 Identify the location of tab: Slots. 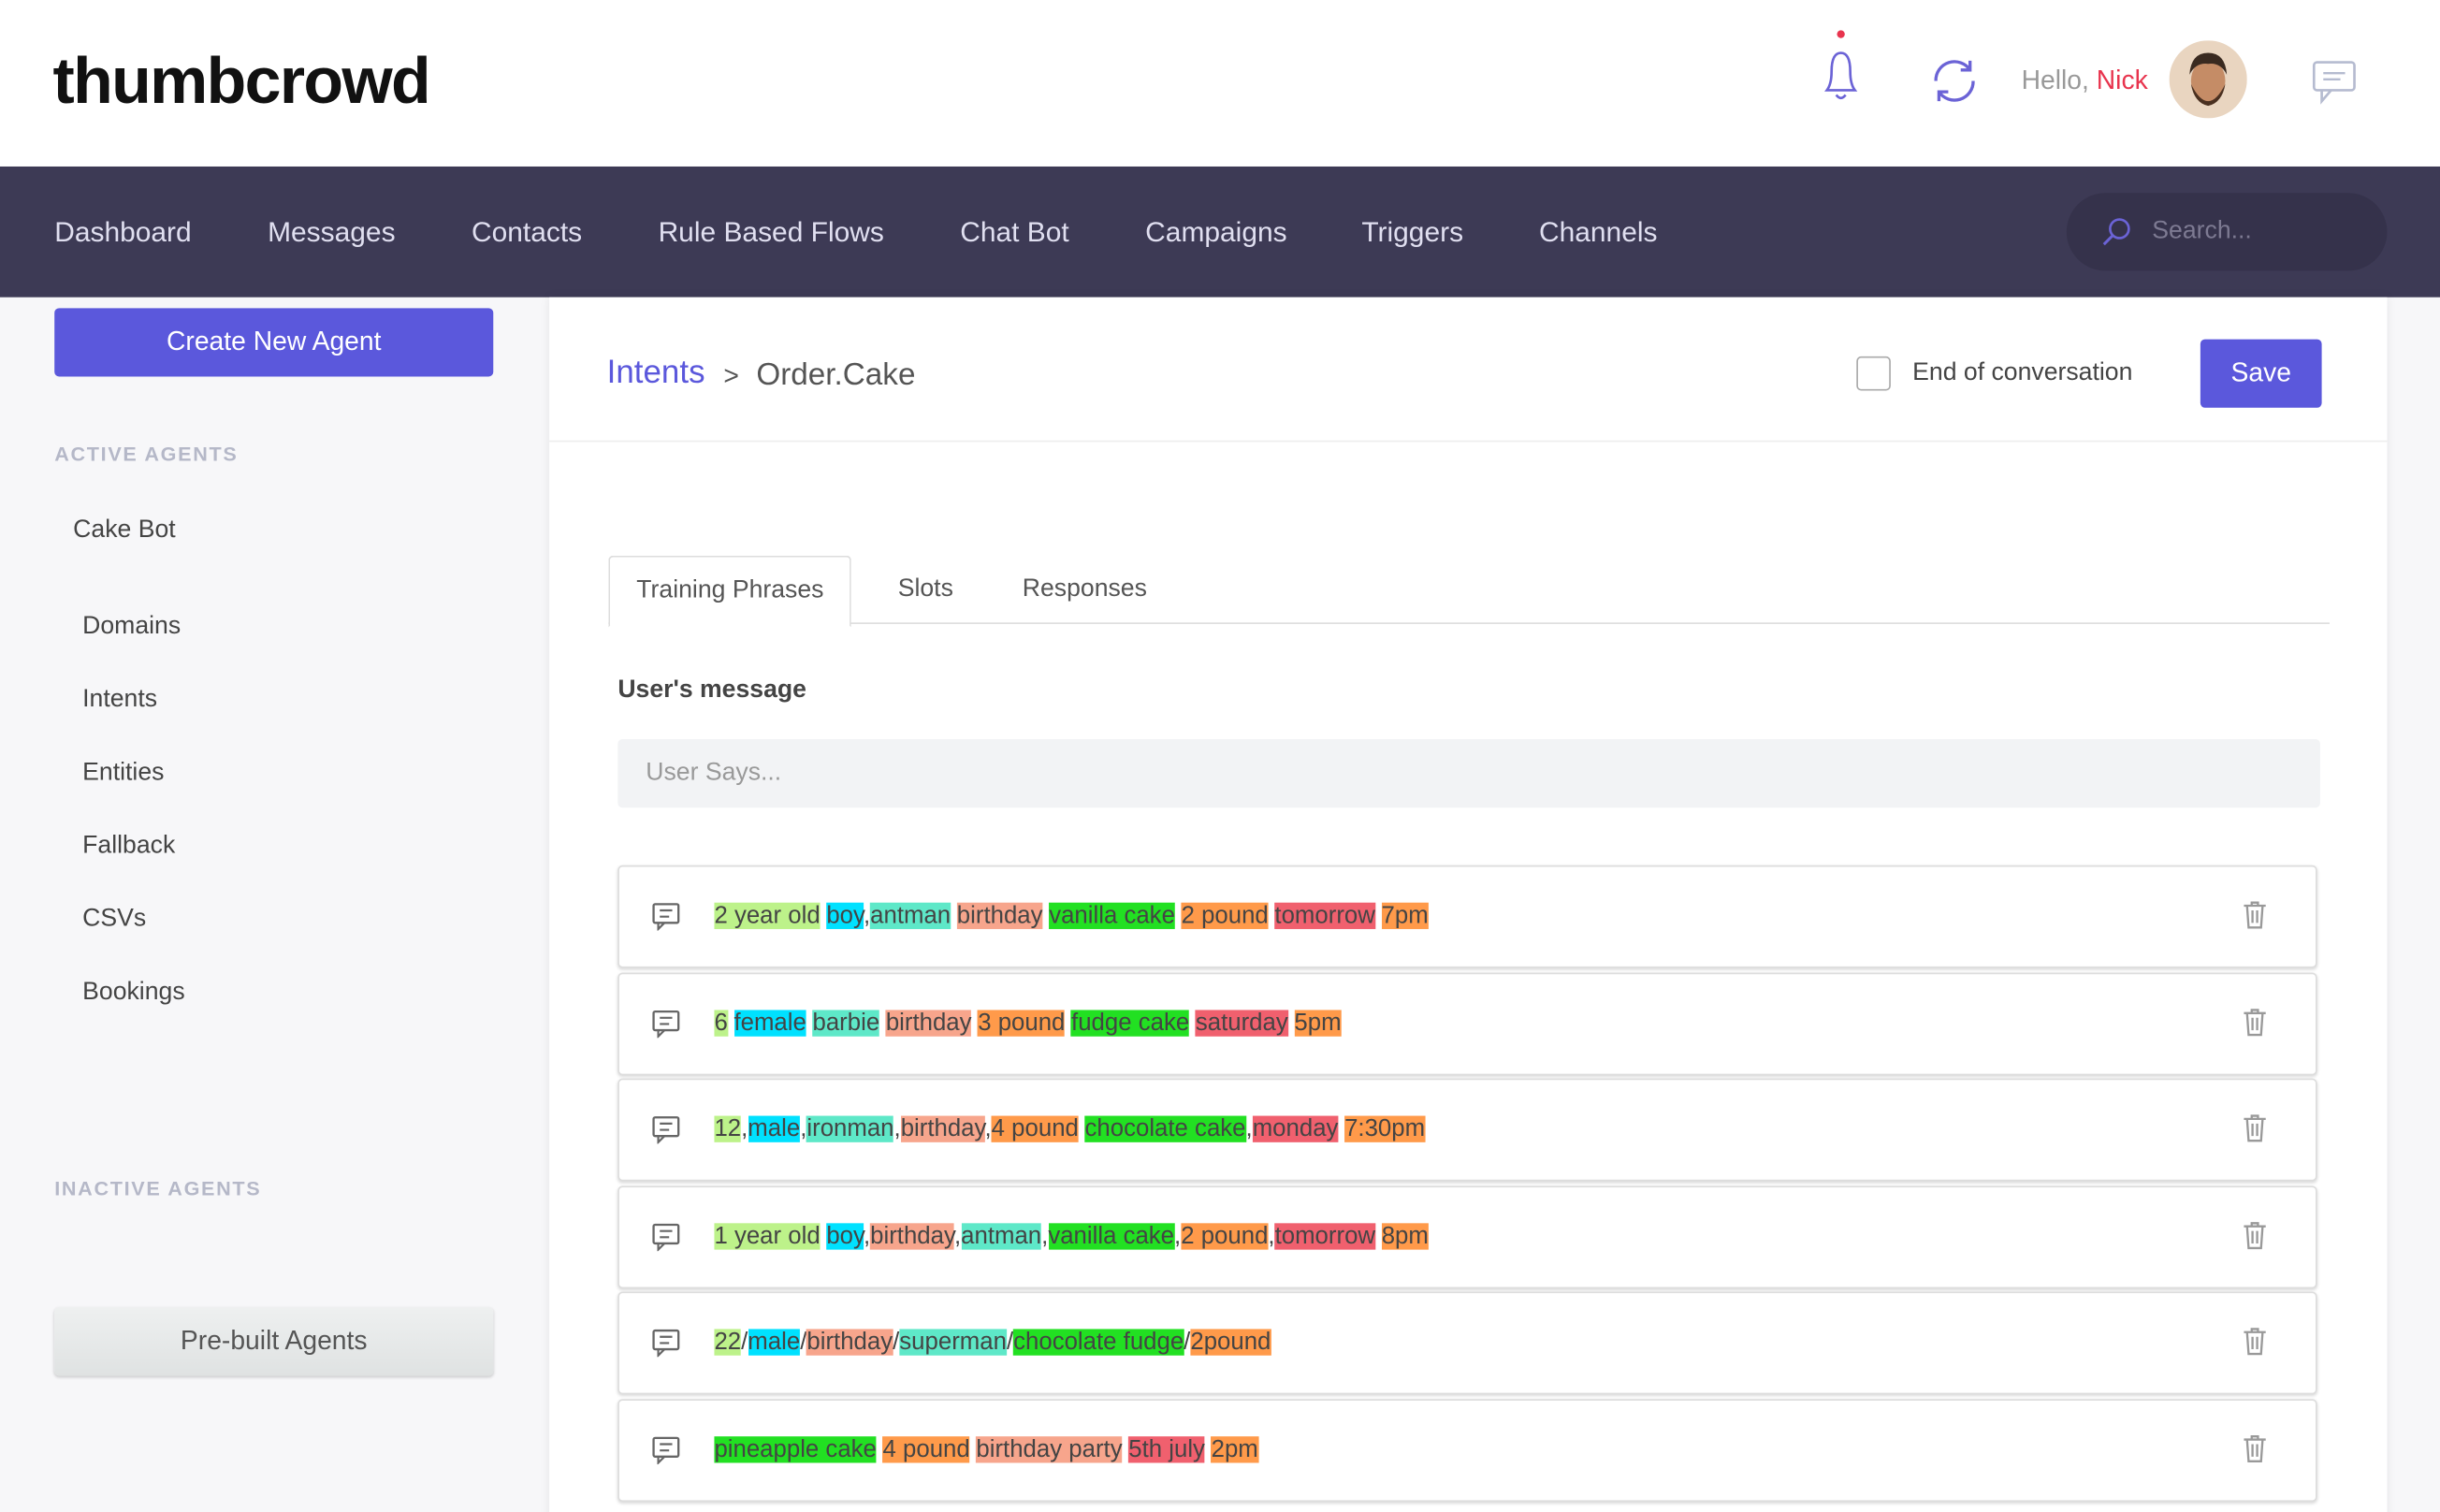
(925, 589).